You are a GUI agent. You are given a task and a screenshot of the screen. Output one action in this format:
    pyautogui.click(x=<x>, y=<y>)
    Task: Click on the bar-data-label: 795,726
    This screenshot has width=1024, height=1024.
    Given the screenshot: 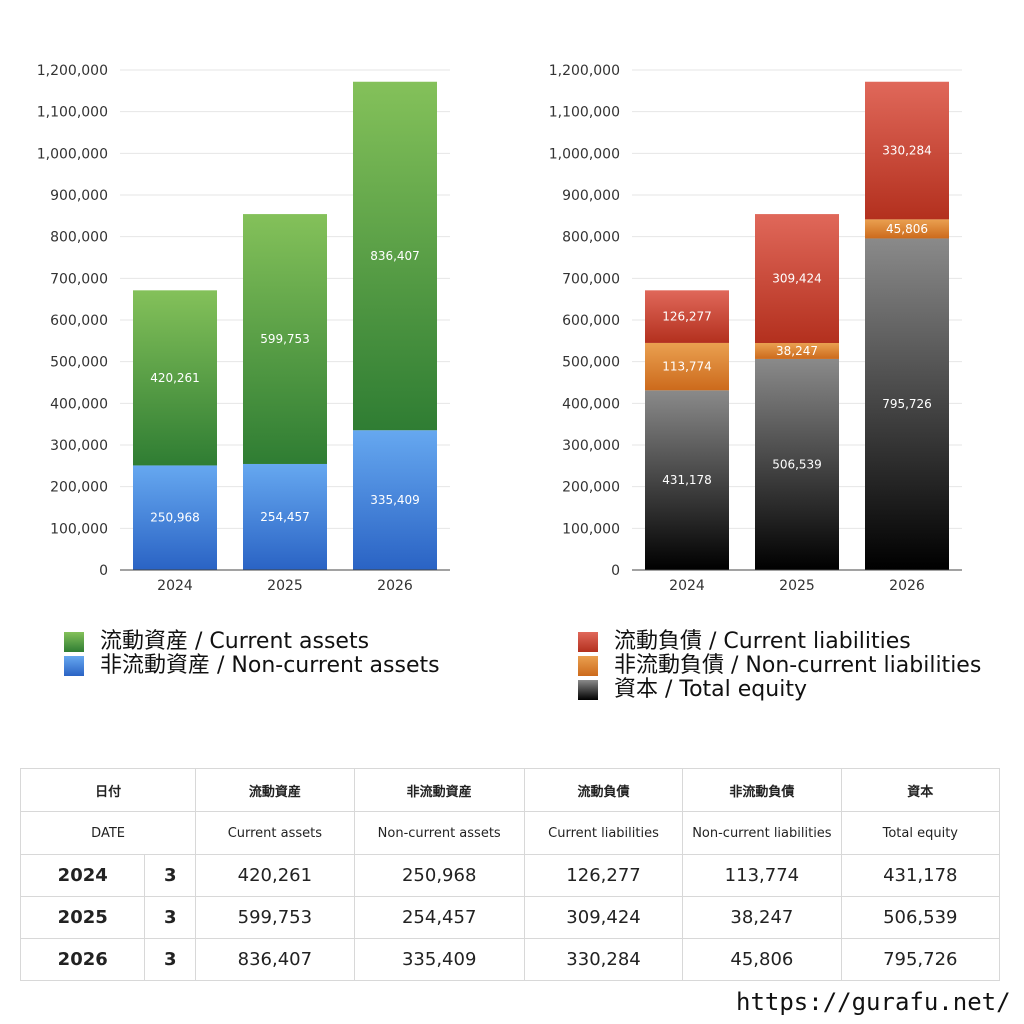 What is the action you would take?
    pyautogui.click(x=907, y=404)
    